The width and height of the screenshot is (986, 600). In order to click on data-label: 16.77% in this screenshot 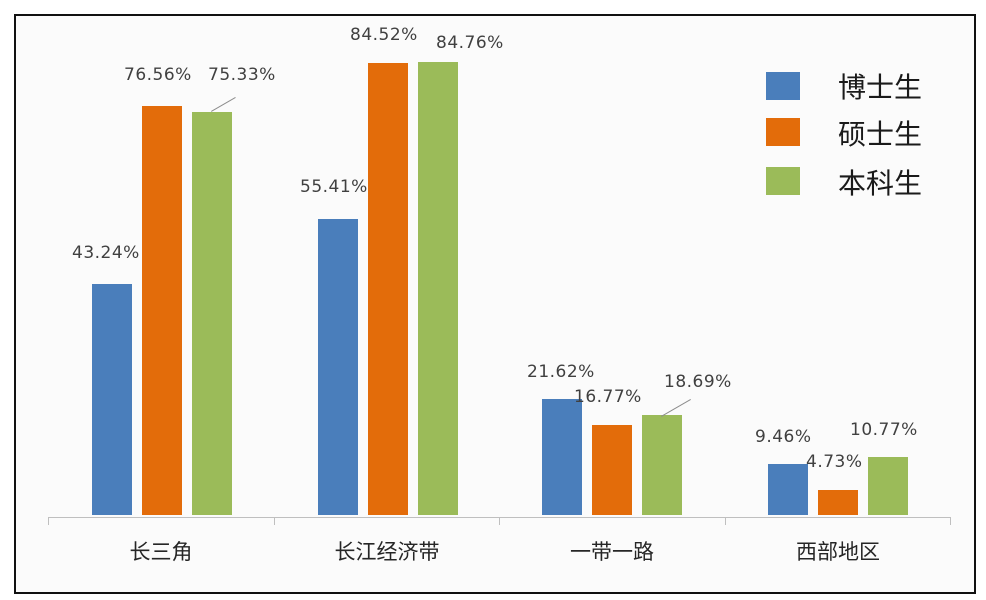, I will do `click(608, 397)`.